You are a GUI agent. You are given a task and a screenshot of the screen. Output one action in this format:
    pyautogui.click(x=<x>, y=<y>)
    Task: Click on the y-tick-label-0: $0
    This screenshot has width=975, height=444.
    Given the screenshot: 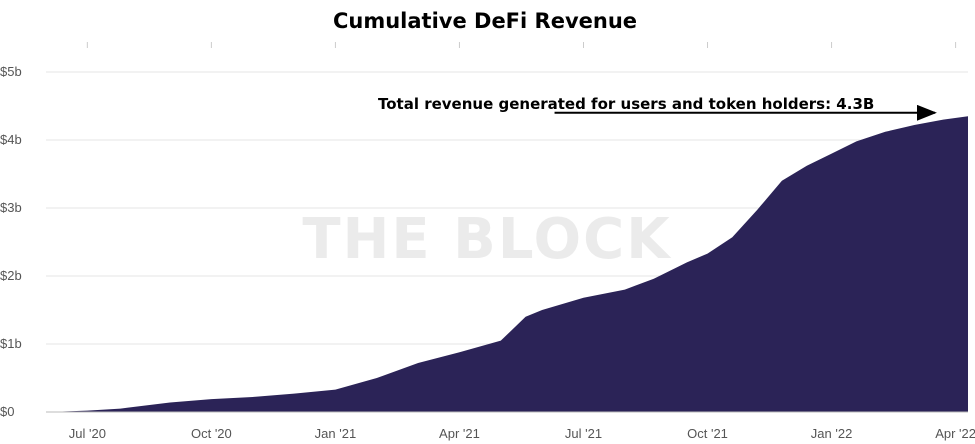 What is the action you would take?
    pyautogui.click(x=7, y=411)
    